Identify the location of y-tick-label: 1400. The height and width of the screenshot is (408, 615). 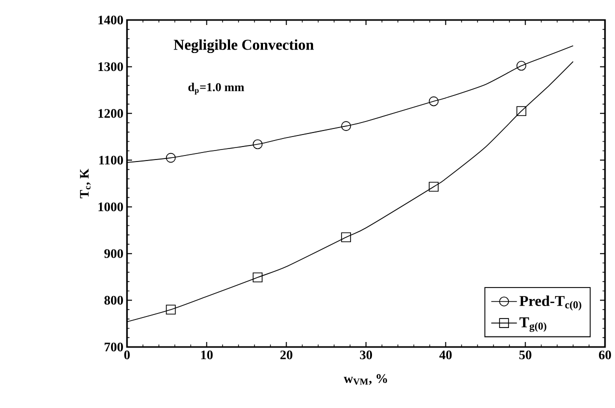
(110, 20).